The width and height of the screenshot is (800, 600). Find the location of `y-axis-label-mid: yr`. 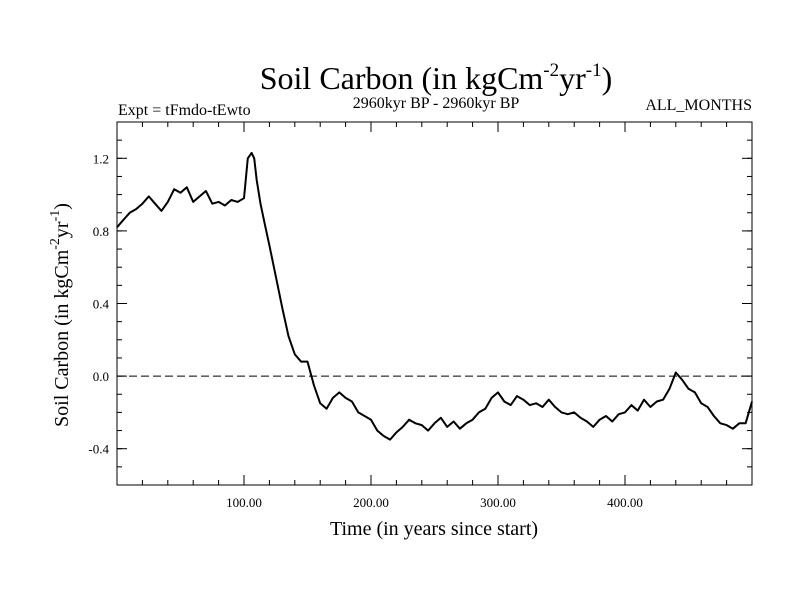

y-axis-label-mid: yr is located at coordinates (62, 229).